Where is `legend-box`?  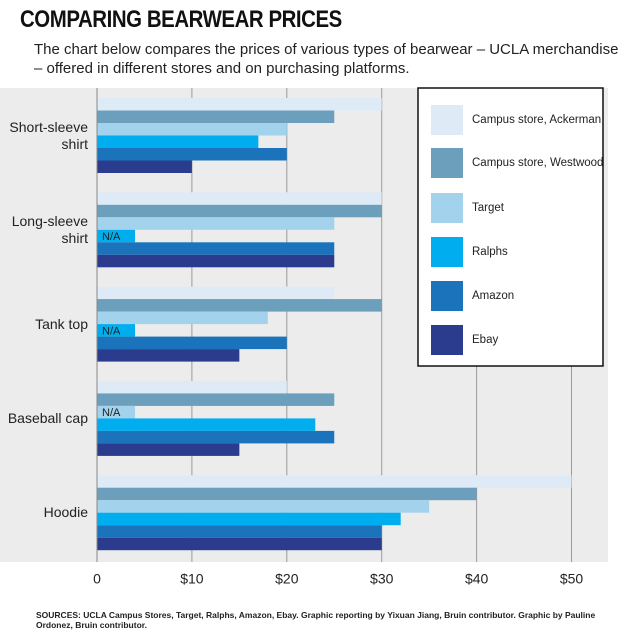 legend-box is located at coordinates (510, 227).